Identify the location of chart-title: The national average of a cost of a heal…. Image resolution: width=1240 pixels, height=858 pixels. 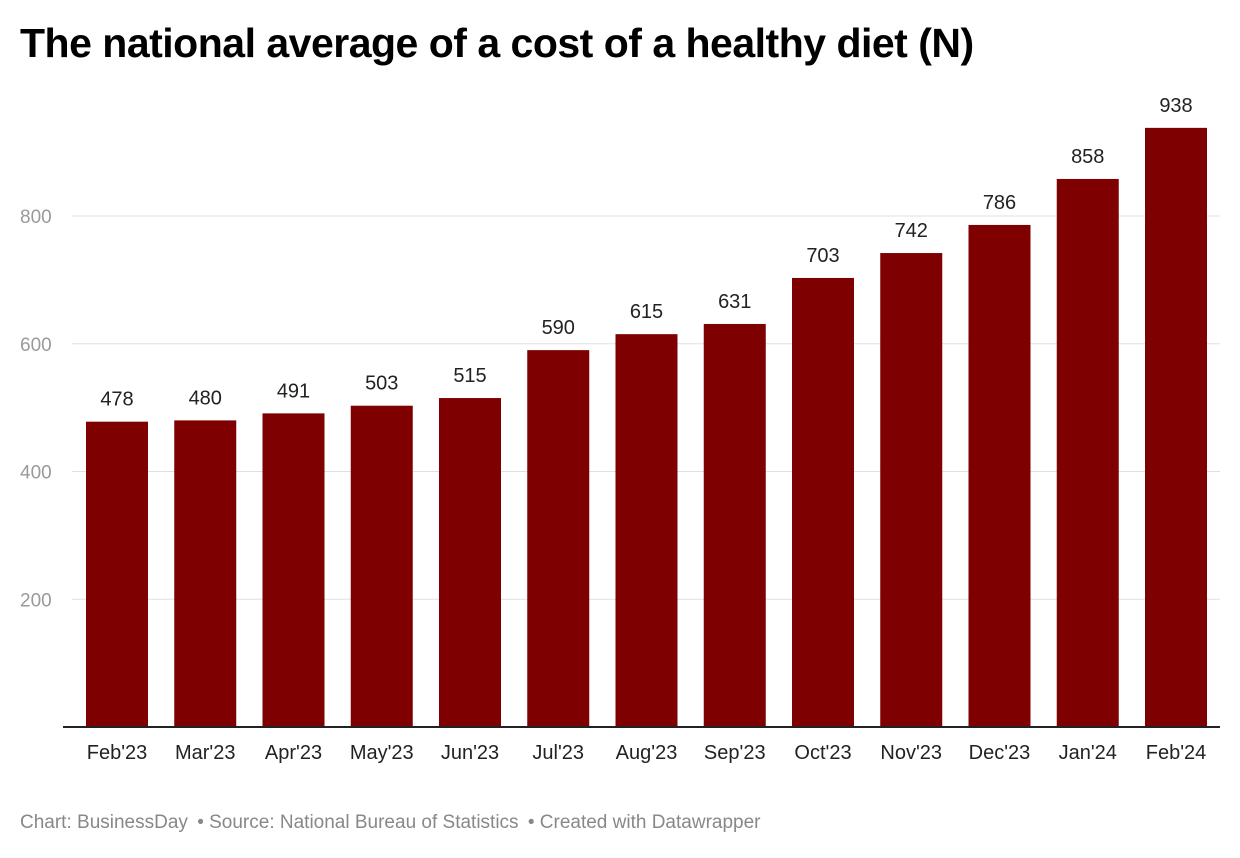
(497, 43).